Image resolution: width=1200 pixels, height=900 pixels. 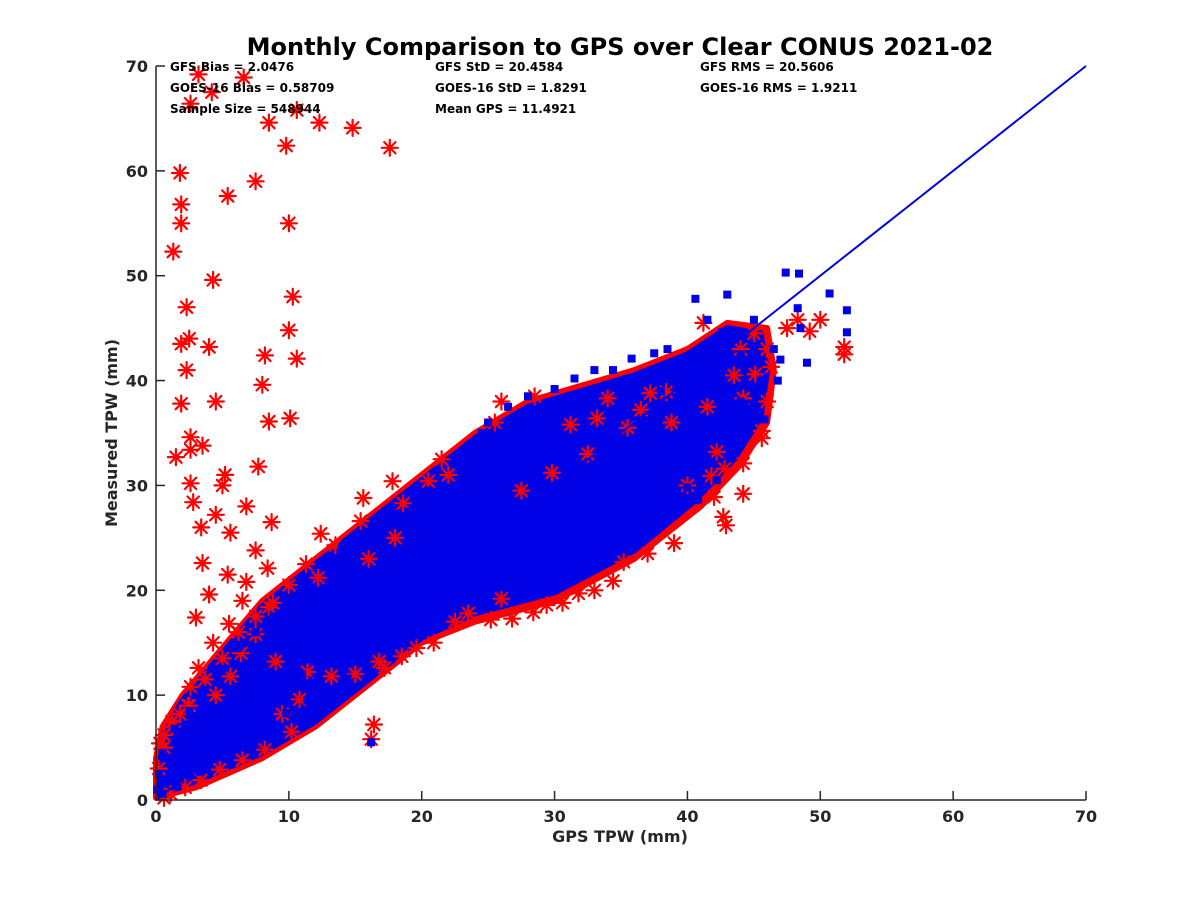 What do you see at coordinates (137, 276) in the screenshot?
I see `y-tick-label: 50` at bounding box center [137, 276].